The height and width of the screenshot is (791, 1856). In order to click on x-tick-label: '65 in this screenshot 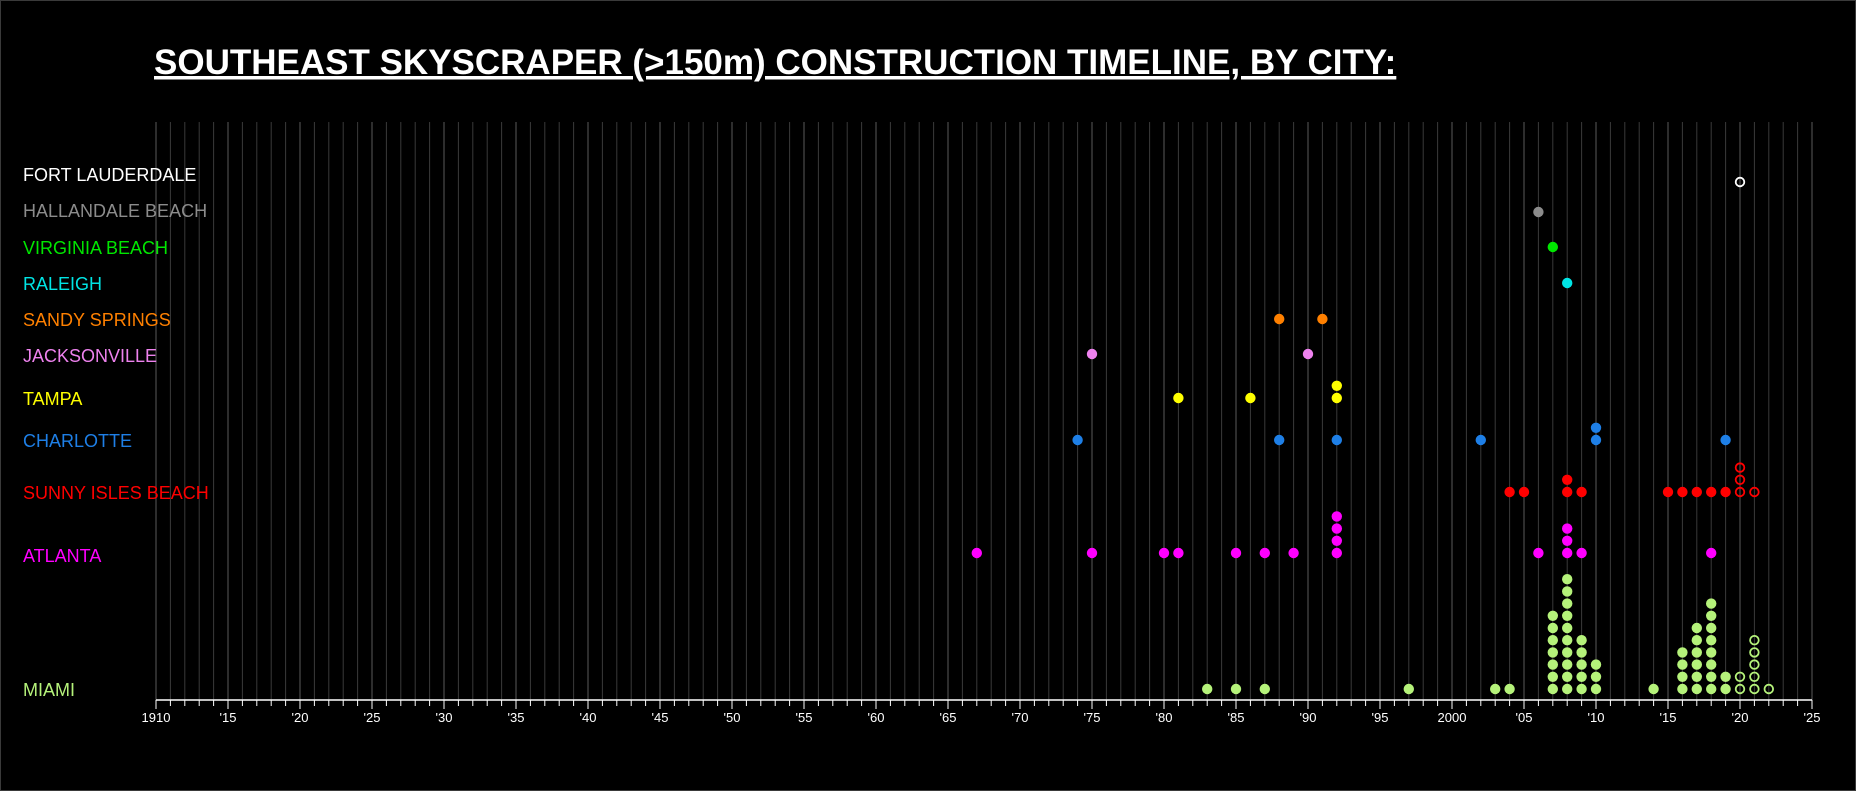, I will do `click(948, 717)`.